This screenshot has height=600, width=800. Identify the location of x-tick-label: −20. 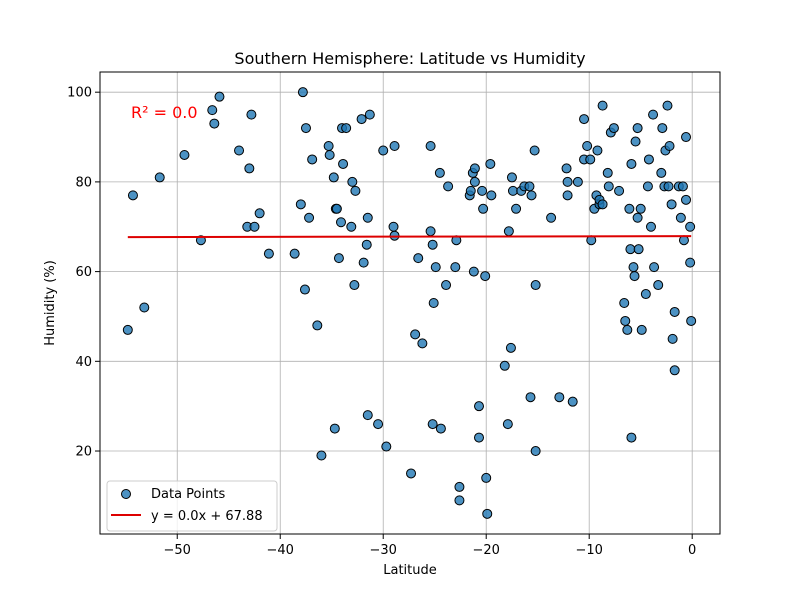
(485, 550).